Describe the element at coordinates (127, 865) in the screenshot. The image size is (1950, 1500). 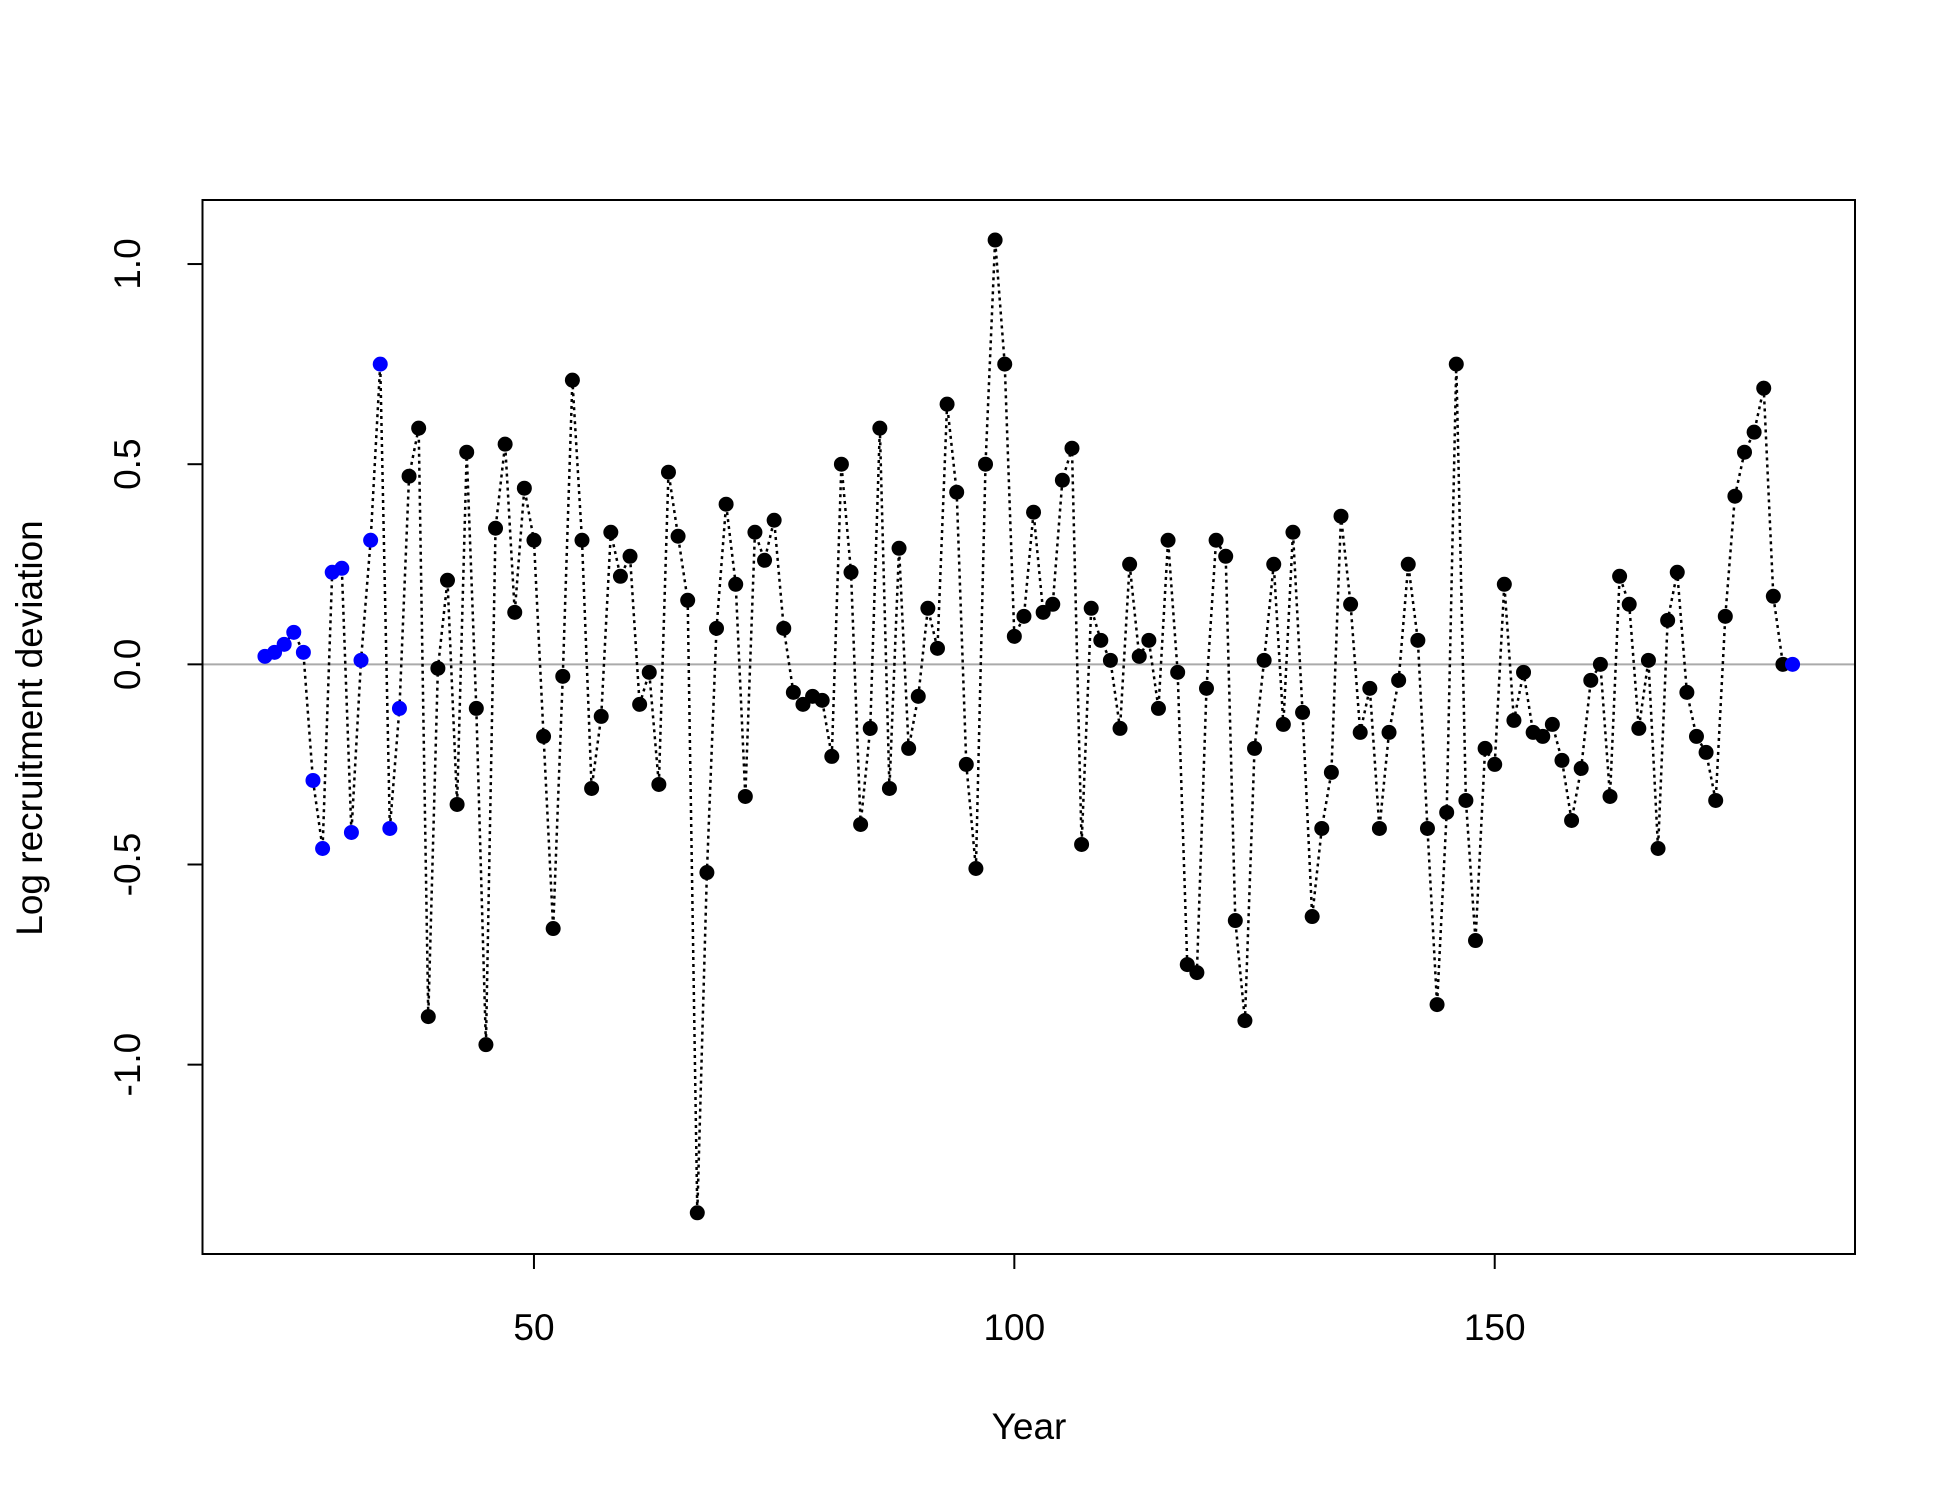
I see `y-tick-label: -0.5` at that location.